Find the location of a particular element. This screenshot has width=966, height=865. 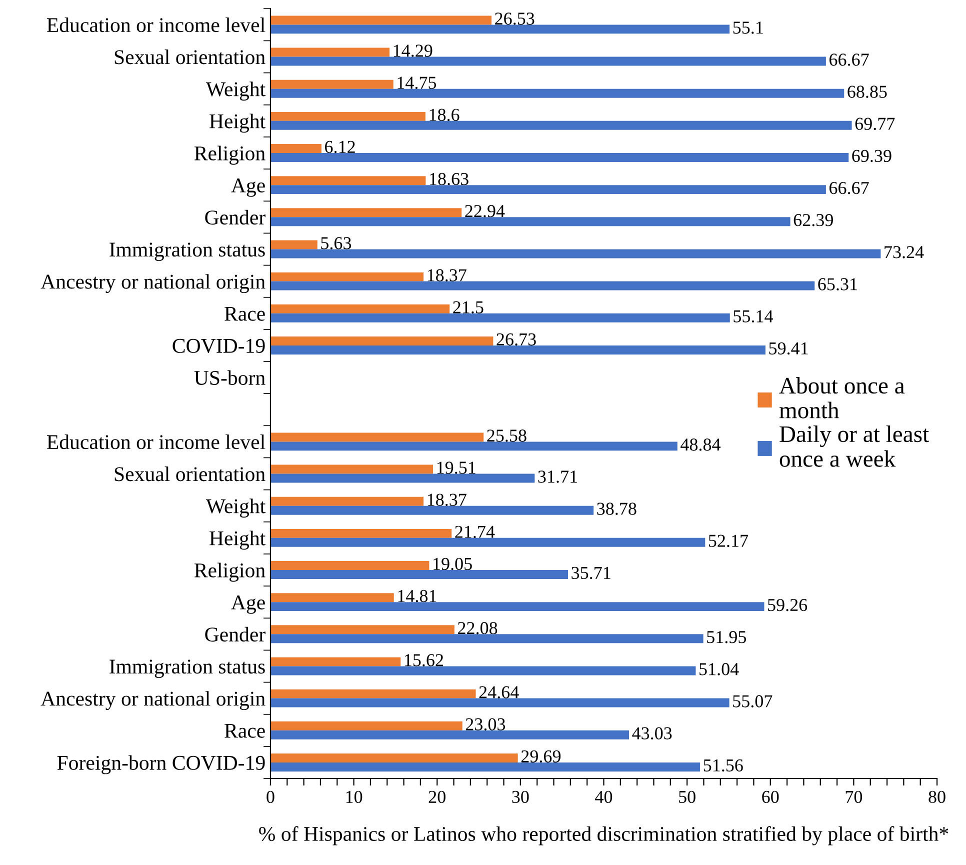

data-label: 59.41 is located at coordinates (788, 348).